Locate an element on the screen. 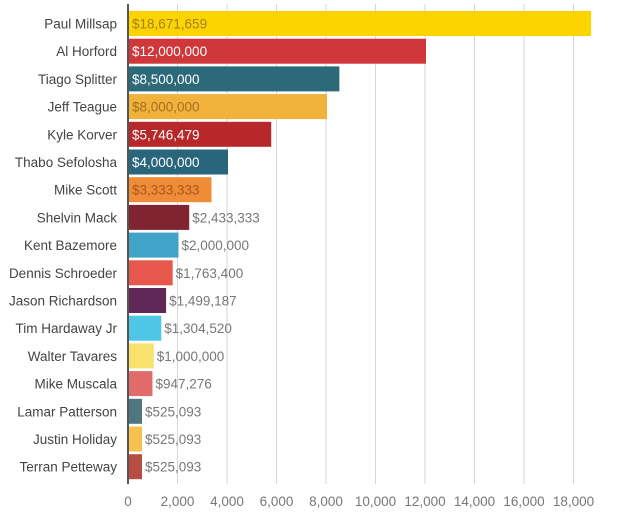  category-label: Jeff Teague is located at coordinates (82, 107).